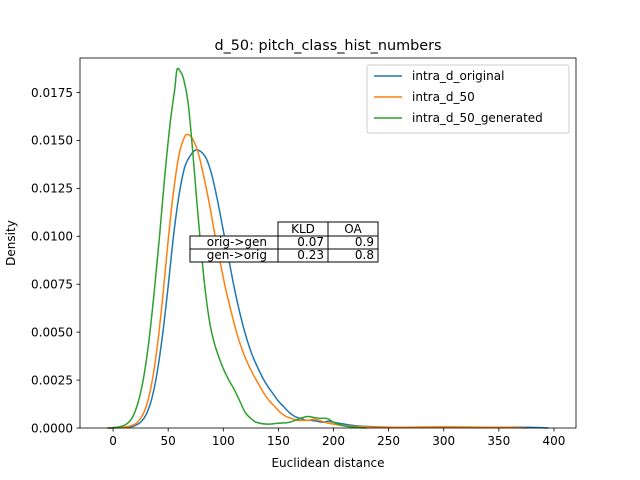  Describe the element at coordinates (52, 428) in the screenshot. I see `y-tick-label: 0.0000` at that location.